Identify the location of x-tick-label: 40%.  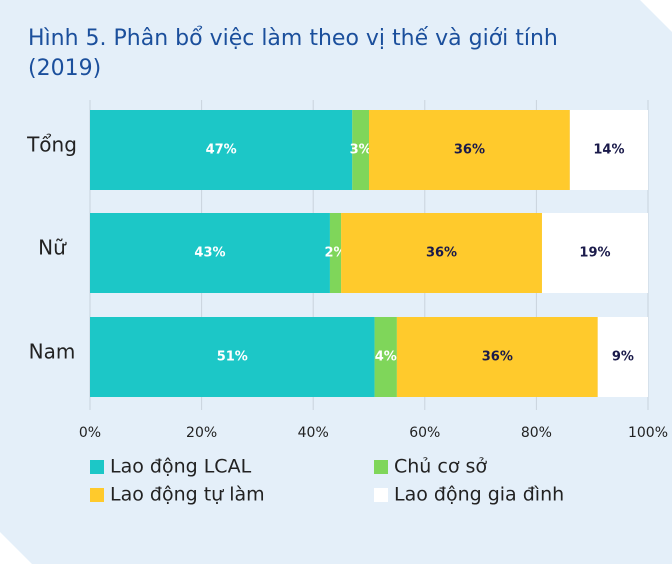
(313, 433).